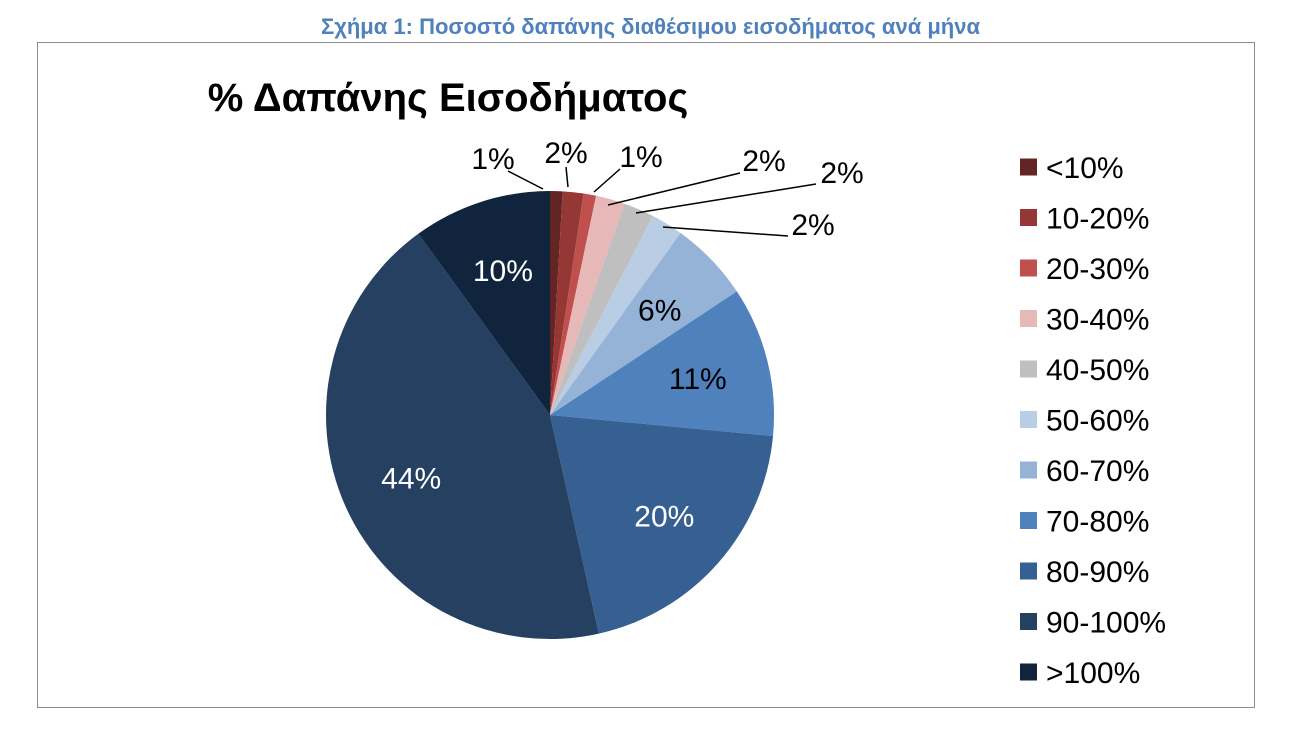 This screenshot has height=738, width=1301. Describe the element at coordinates (664, 517) in the screenshot. I see `data-label: 20%` at that location.